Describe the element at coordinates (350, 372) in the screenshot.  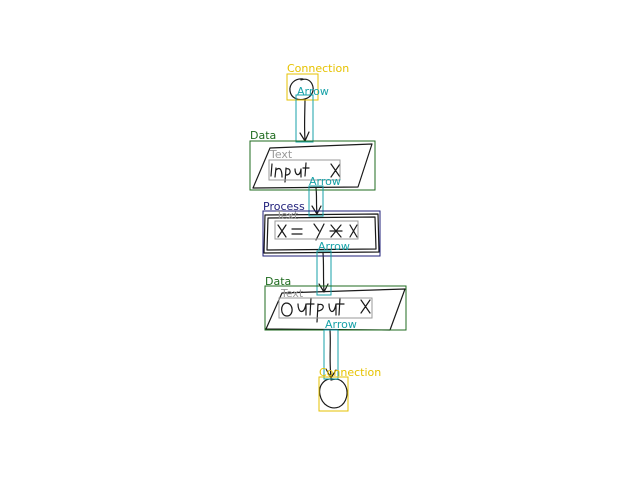
I see `connection-bottom-label: Connection` at that location.